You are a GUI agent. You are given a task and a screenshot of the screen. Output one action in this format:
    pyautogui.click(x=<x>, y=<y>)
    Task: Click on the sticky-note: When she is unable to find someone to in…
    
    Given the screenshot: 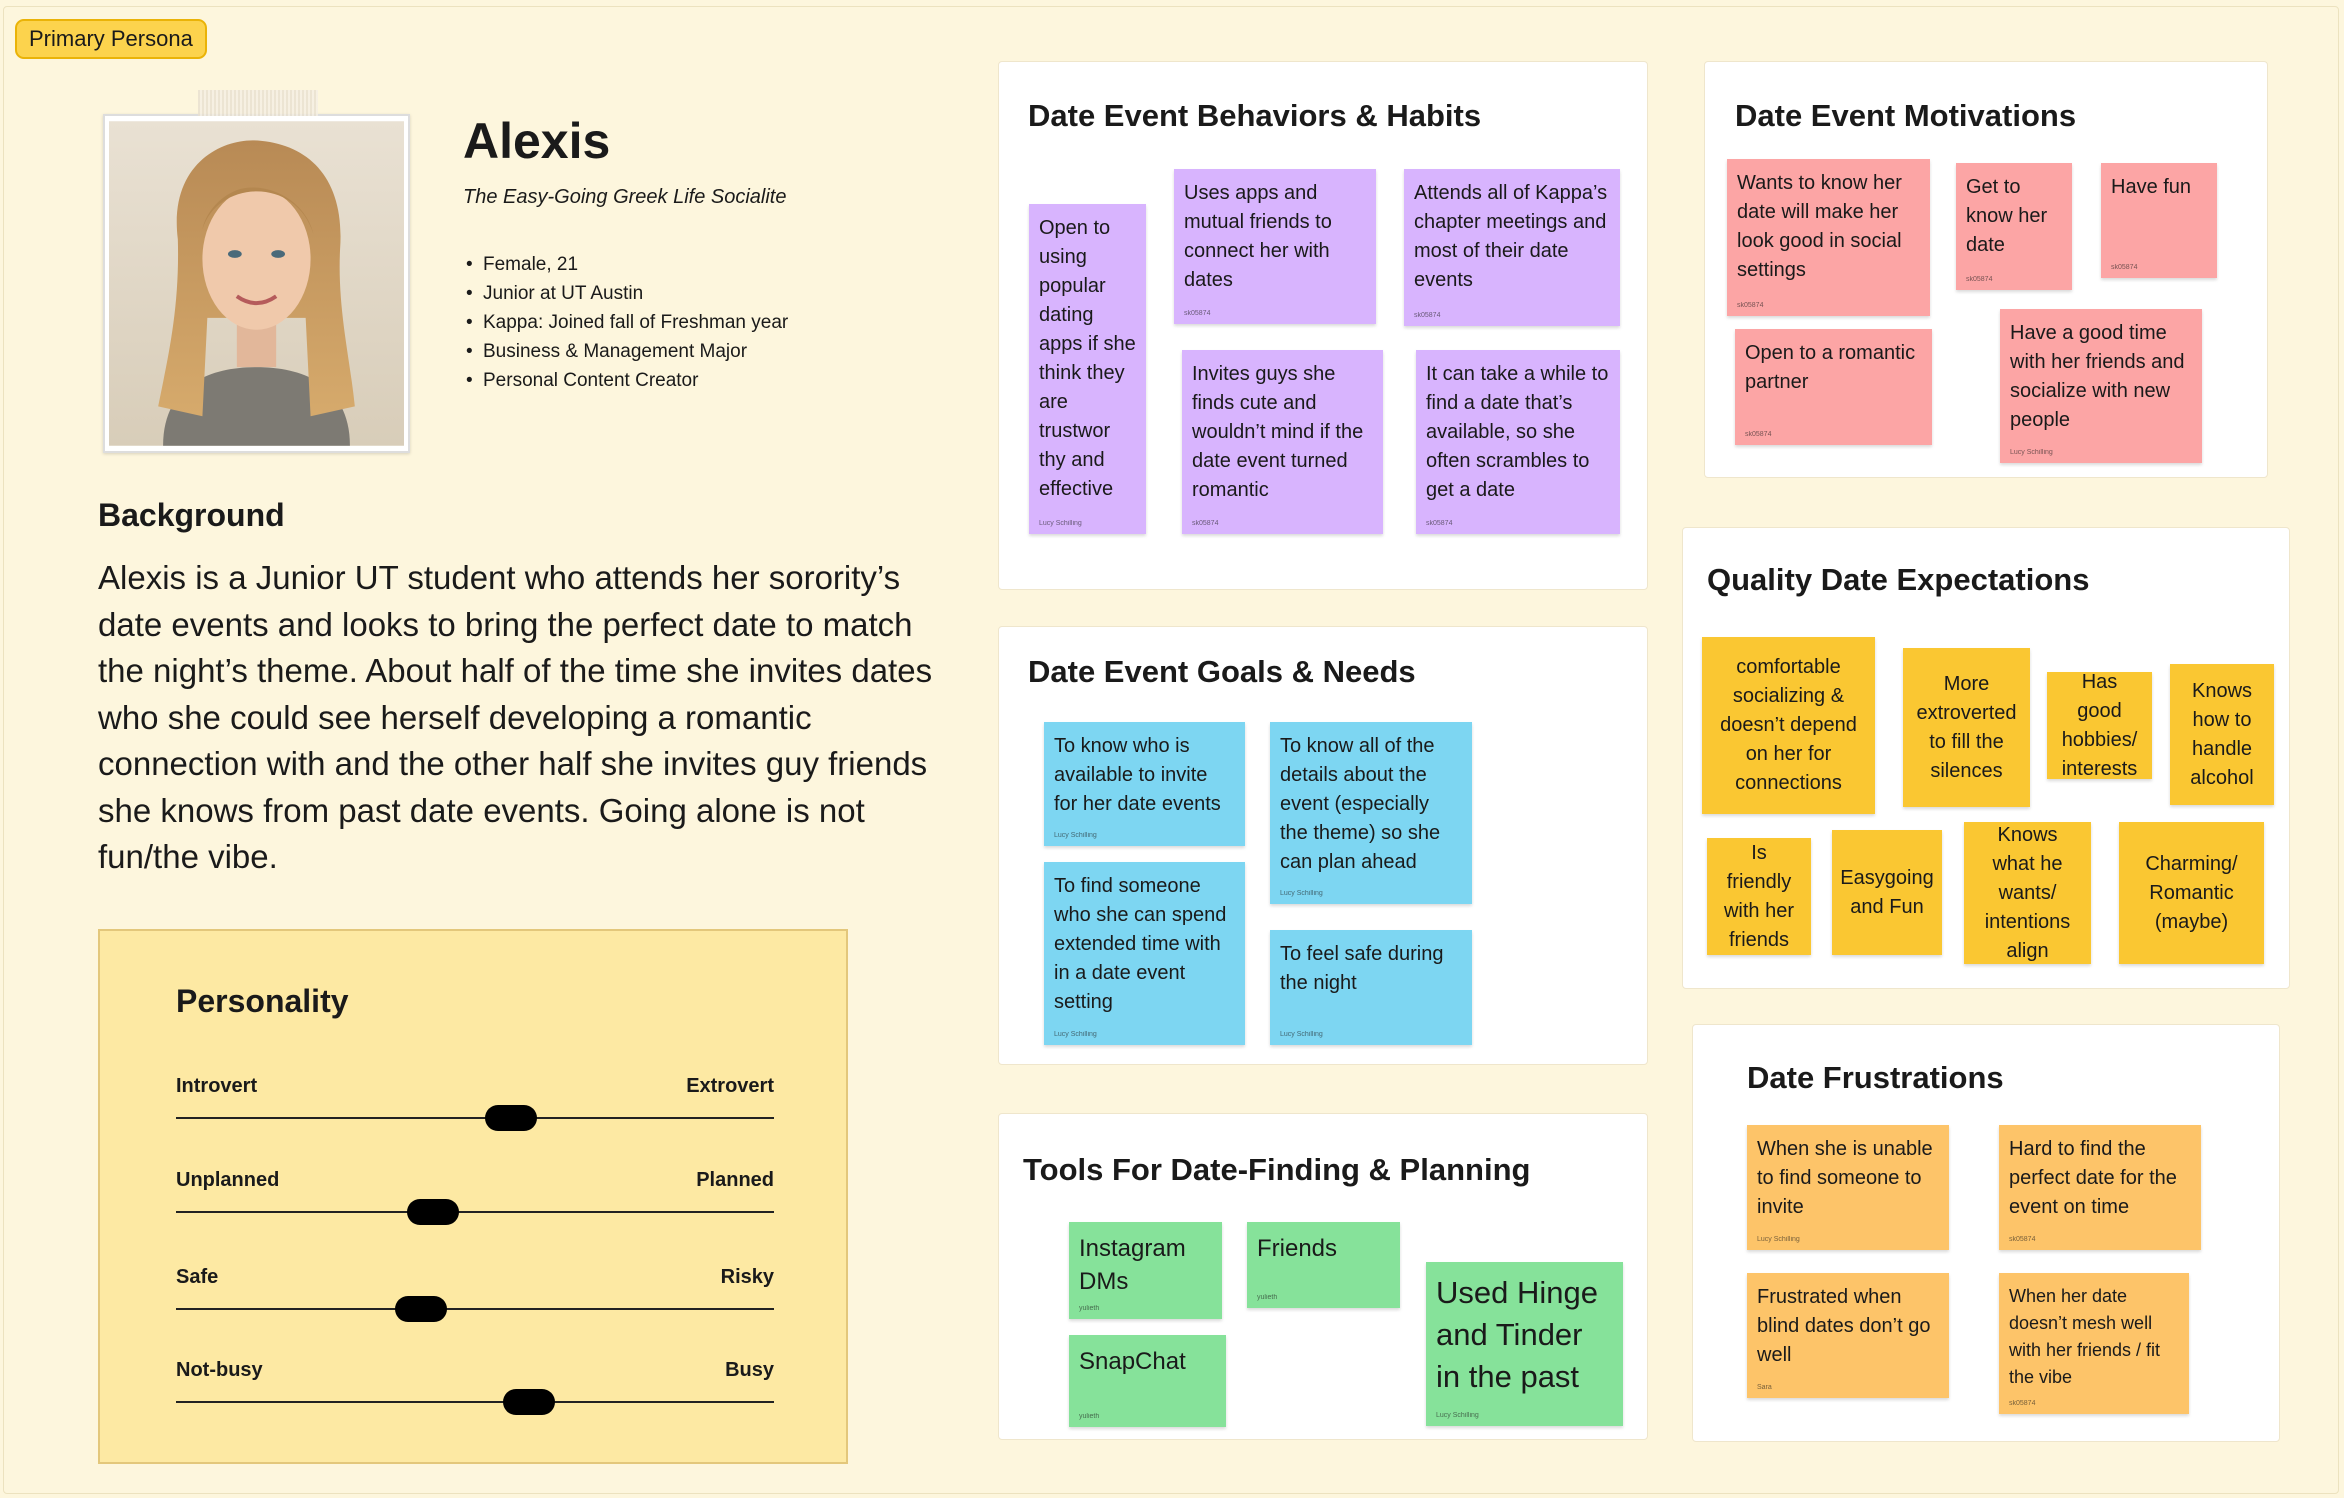 What is the action you would take?
    pyautogui.click(x=1848, y=1187)
    